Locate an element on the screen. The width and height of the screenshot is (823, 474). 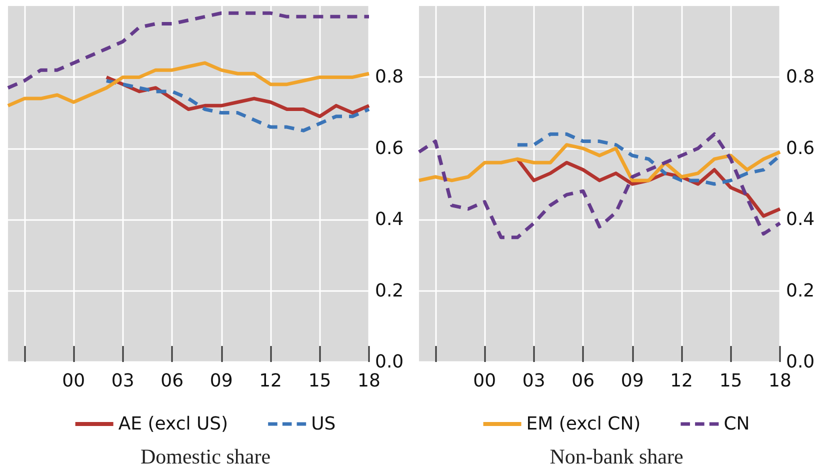
legend-label: US is located at coordinates (323, 424).